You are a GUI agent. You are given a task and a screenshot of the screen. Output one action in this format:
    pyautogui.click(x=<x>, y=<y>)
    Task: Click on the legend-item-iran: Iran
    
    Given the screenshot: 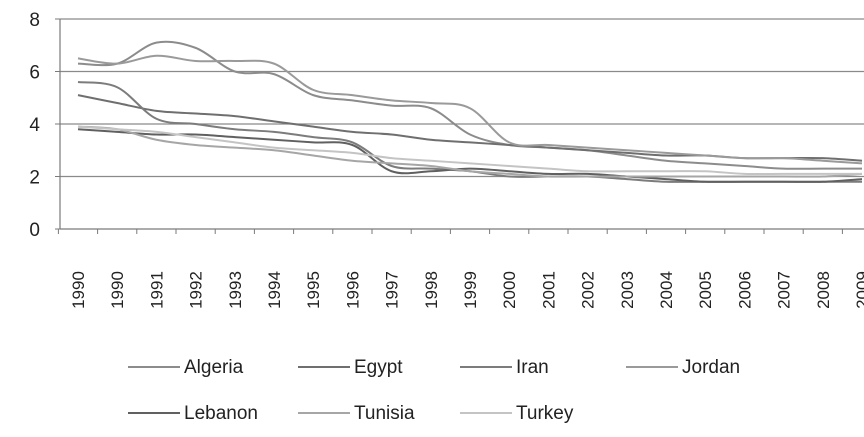 What is the action you would take?
    pyautogui.click(x=504, y=367)
    